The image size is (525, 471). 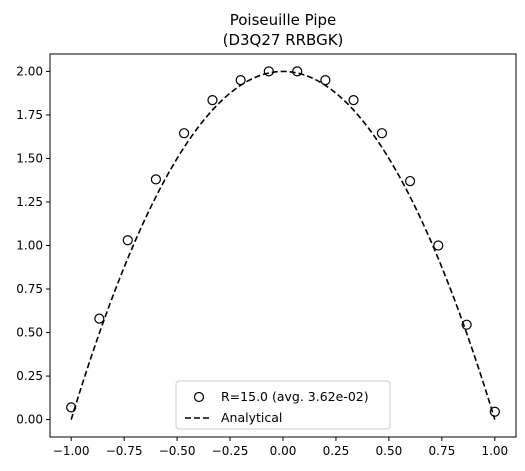 What do you see at coordinates (251, 417) in the screenshot?
I see `legend-label-analytical: Analytical` at bounding box center [251, 417].